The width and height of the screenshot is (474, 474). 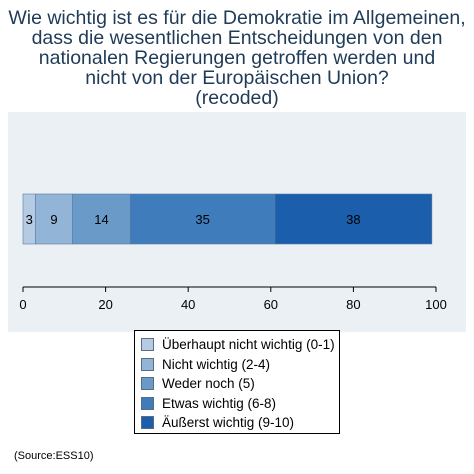 I want to click on bar-segment-label: 35, so click(x=202, y=219).